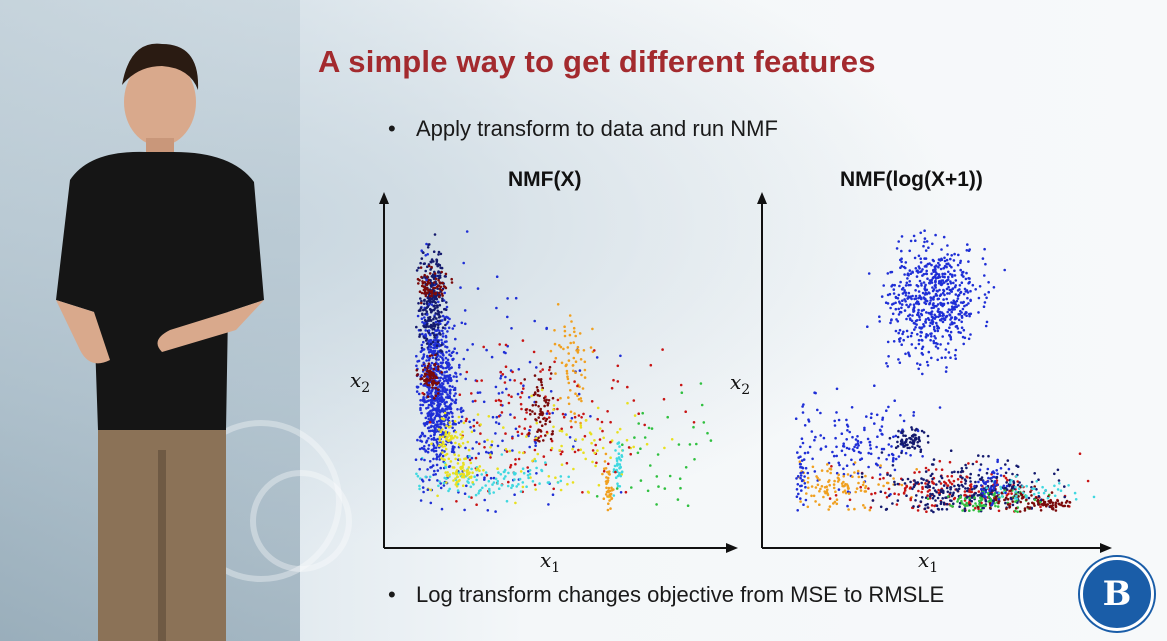  What do you see at coordinates (1117, 594) in the screenshot?
I see `logo-mark: В` at bounding box center [1117, 594].